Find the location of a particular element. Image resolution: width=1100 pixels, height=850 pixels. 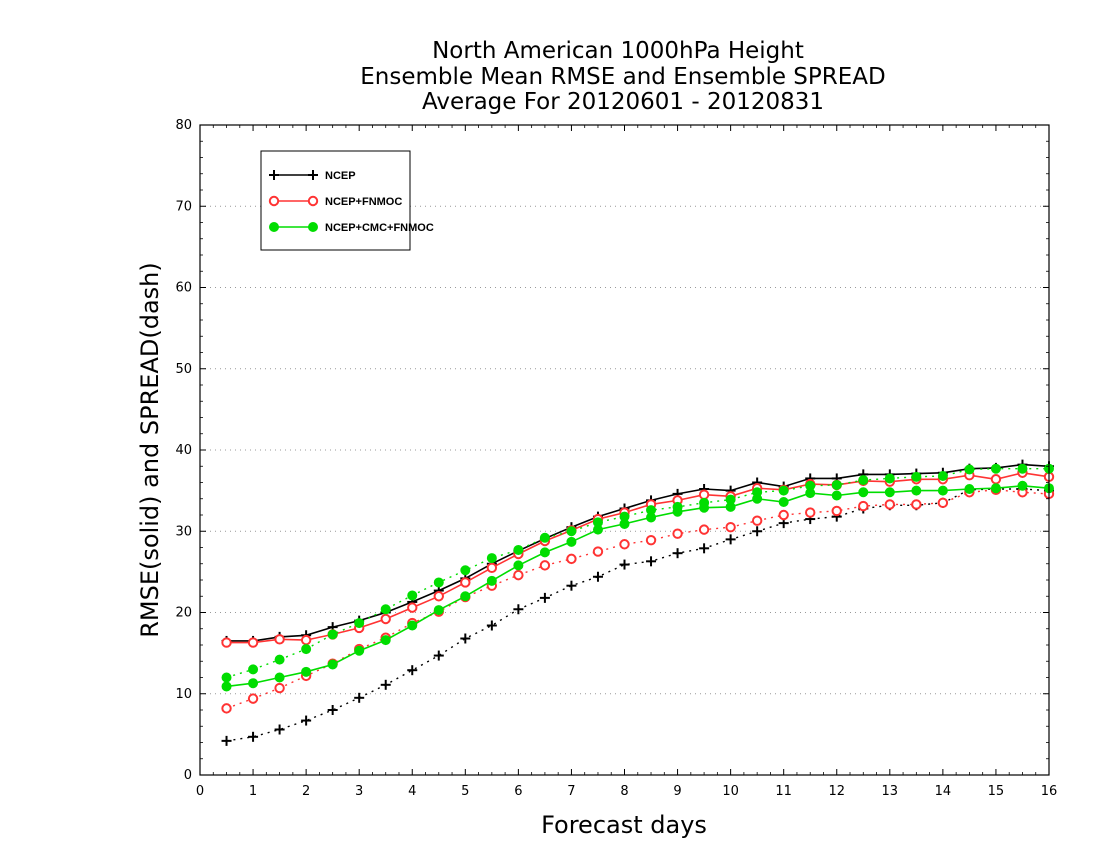

x-tick-label-12: 12 is located at coordinates (836, 791).